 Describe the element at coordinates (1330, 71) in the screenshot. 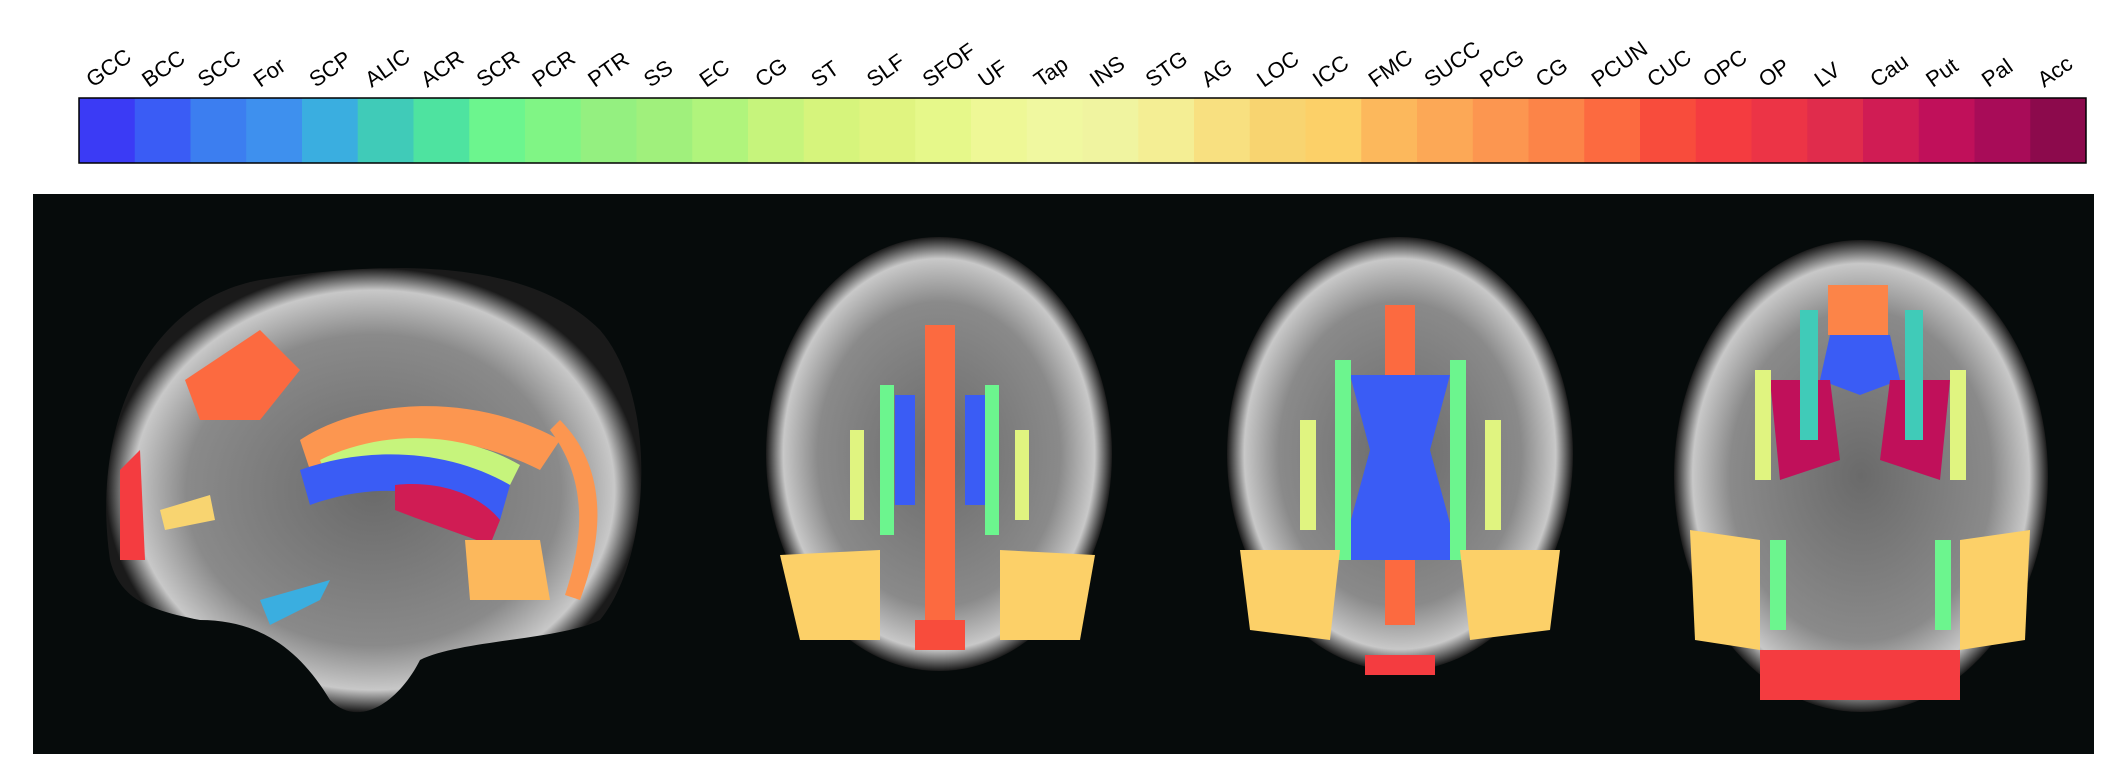

I see `legend-label: ICC` at that location.